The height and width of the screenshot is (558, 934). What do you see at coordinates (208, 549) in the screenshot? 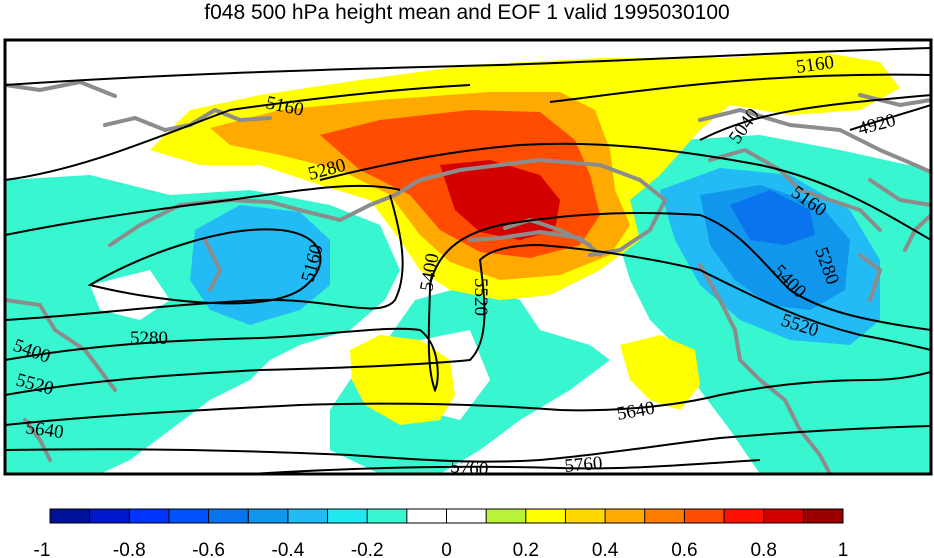
I see `colorbar-tick-label: -0.6` at bounding box center [208, 549].